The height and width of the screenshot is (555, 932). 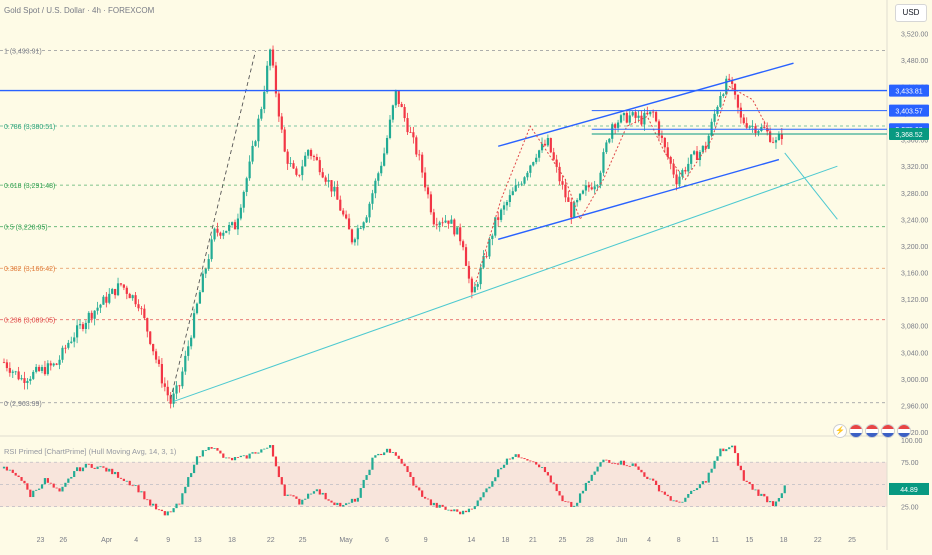 I want to click on y-tick-label: 3,040.00, so click(x=914, y=353).